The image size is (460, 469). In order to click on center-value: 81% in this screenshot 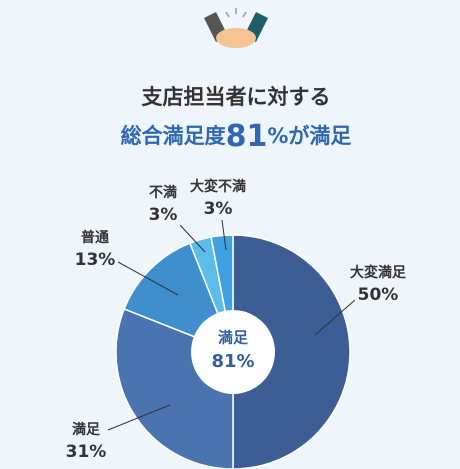, I will do `click(232, 361)`.